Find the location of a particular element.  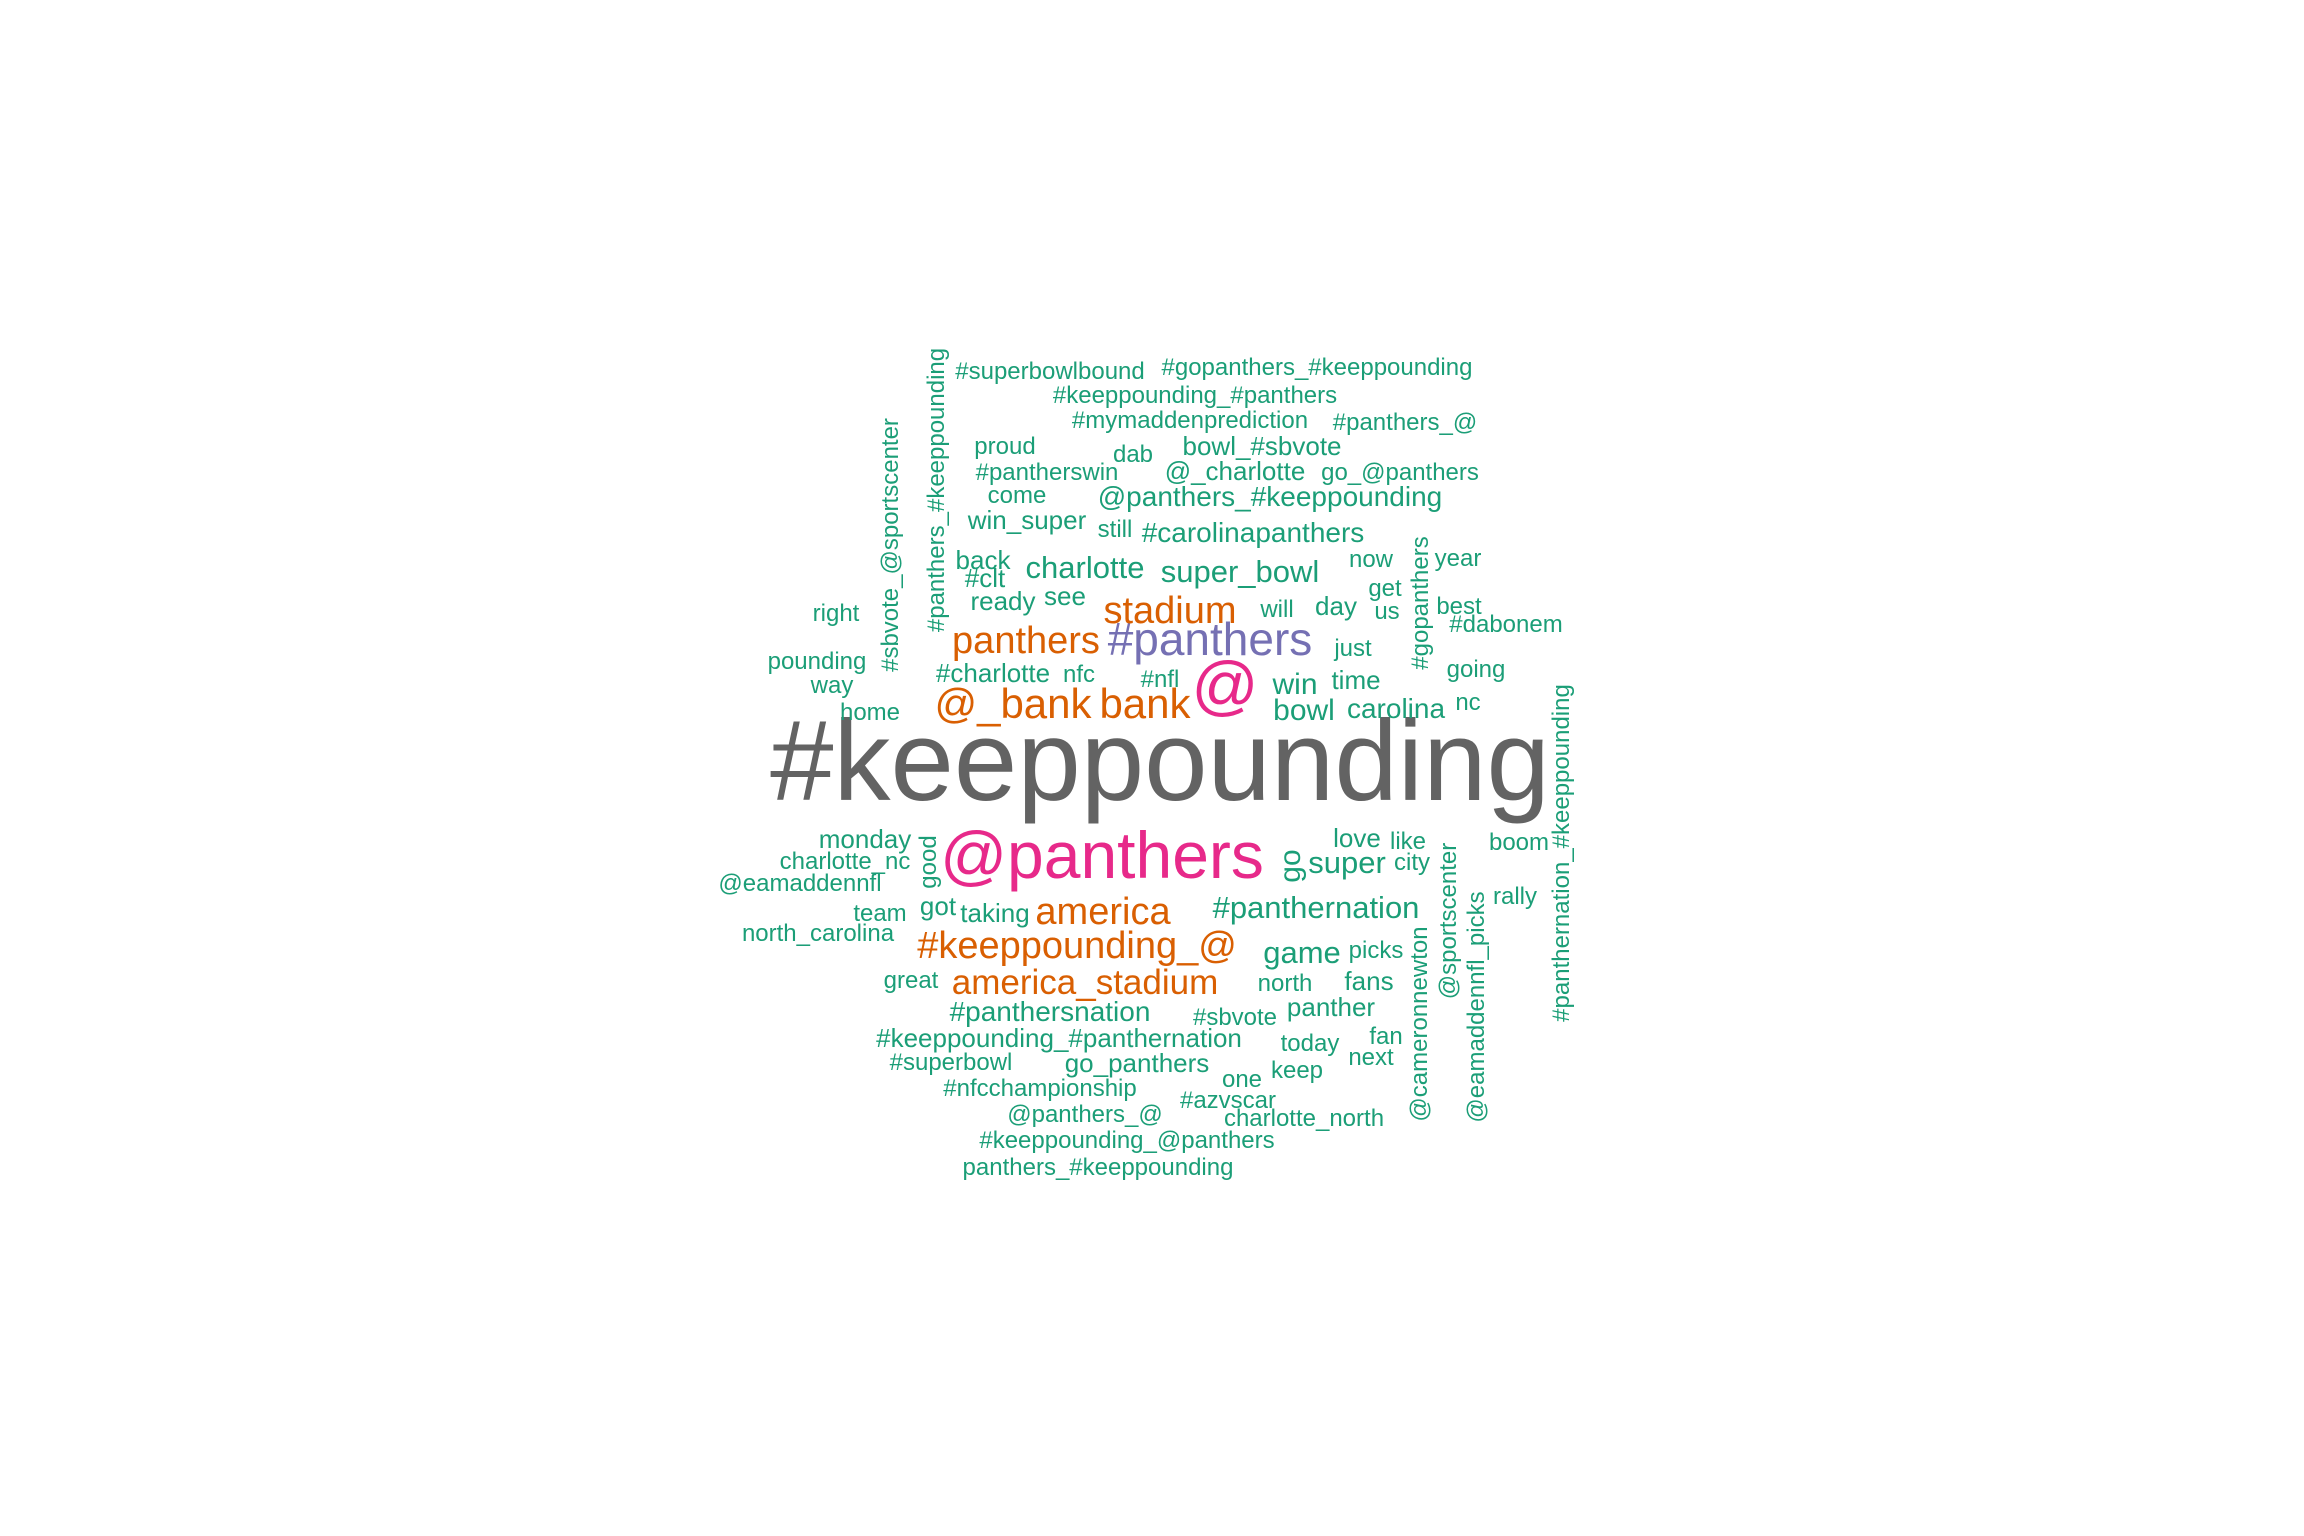

word-panther: panther is located at coordinates (1331, 1007).